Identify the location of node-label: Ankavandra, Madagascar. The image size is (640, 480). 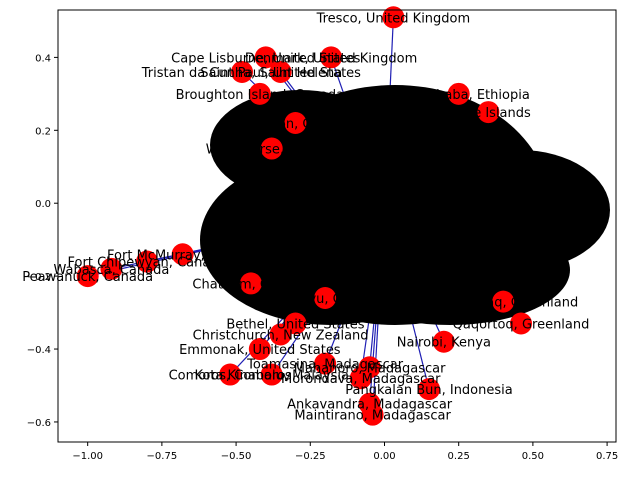
(370, 405).